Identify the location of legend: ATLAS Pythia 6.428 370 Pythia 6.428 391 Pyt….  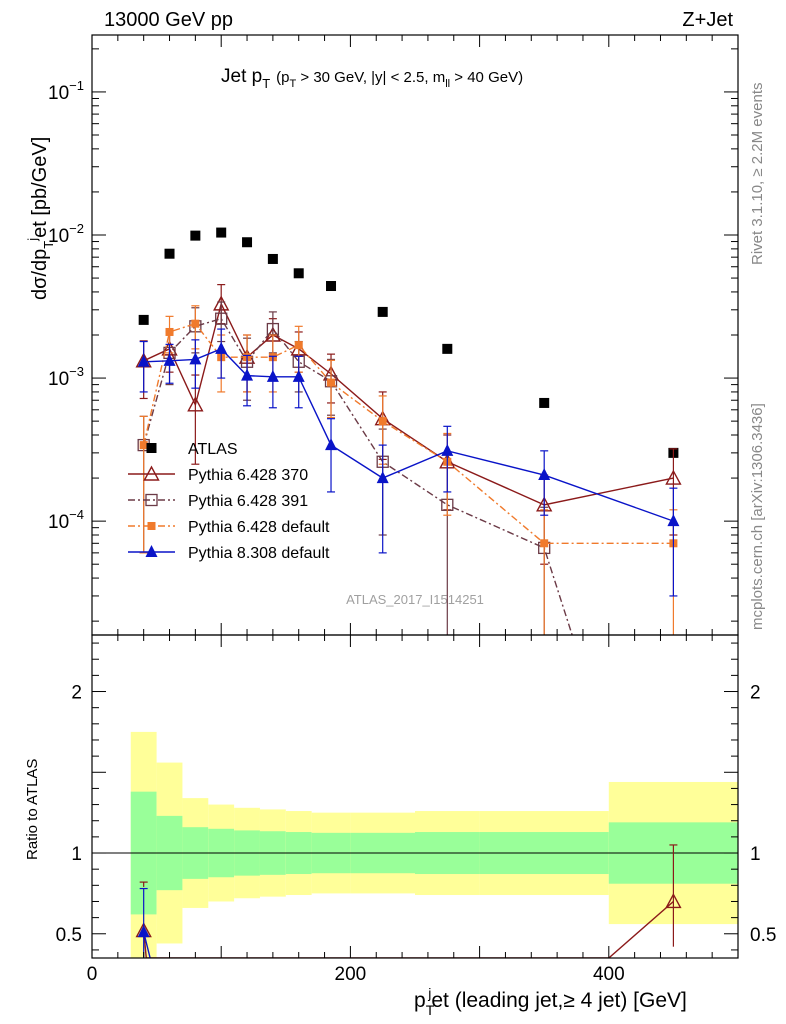
(229, 501).